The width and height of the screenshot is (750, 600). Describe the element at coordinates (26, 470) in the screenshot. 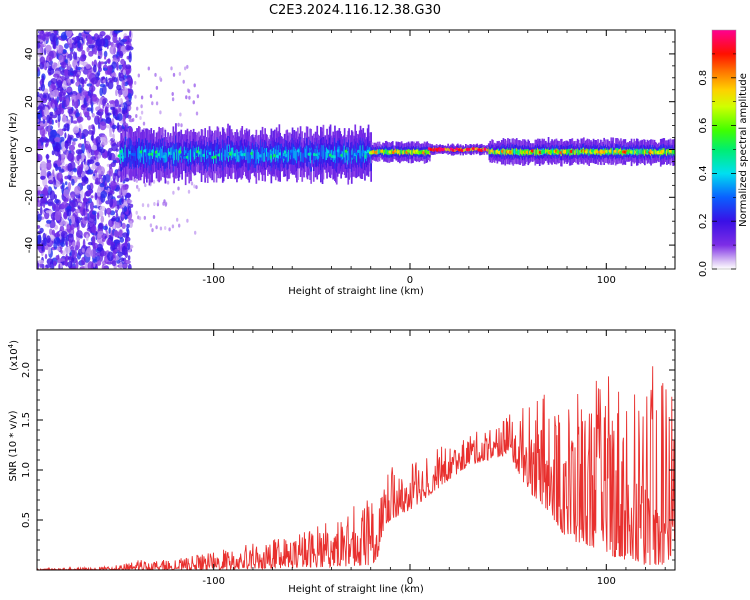

I see `snr-y-tick-label: 1.0` at that location.